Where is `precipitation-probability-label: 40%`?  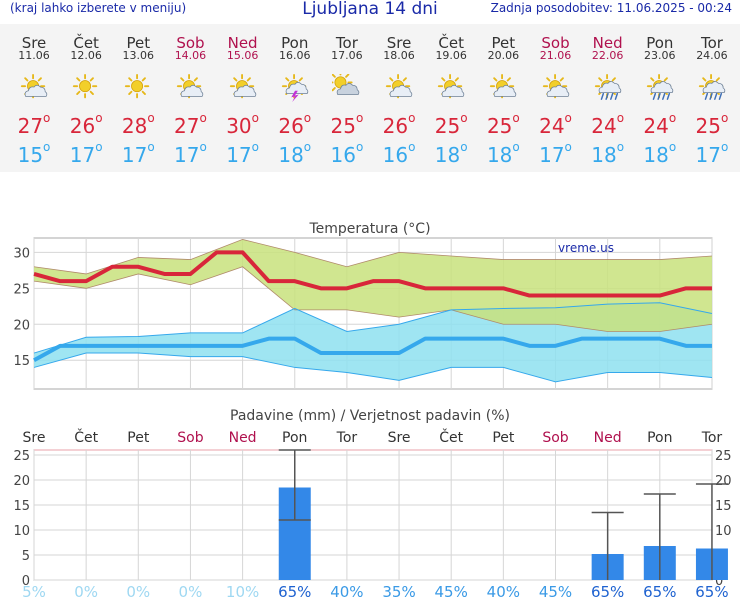 precipitation-probability-label: 40% is located at coordinates (346, 591).